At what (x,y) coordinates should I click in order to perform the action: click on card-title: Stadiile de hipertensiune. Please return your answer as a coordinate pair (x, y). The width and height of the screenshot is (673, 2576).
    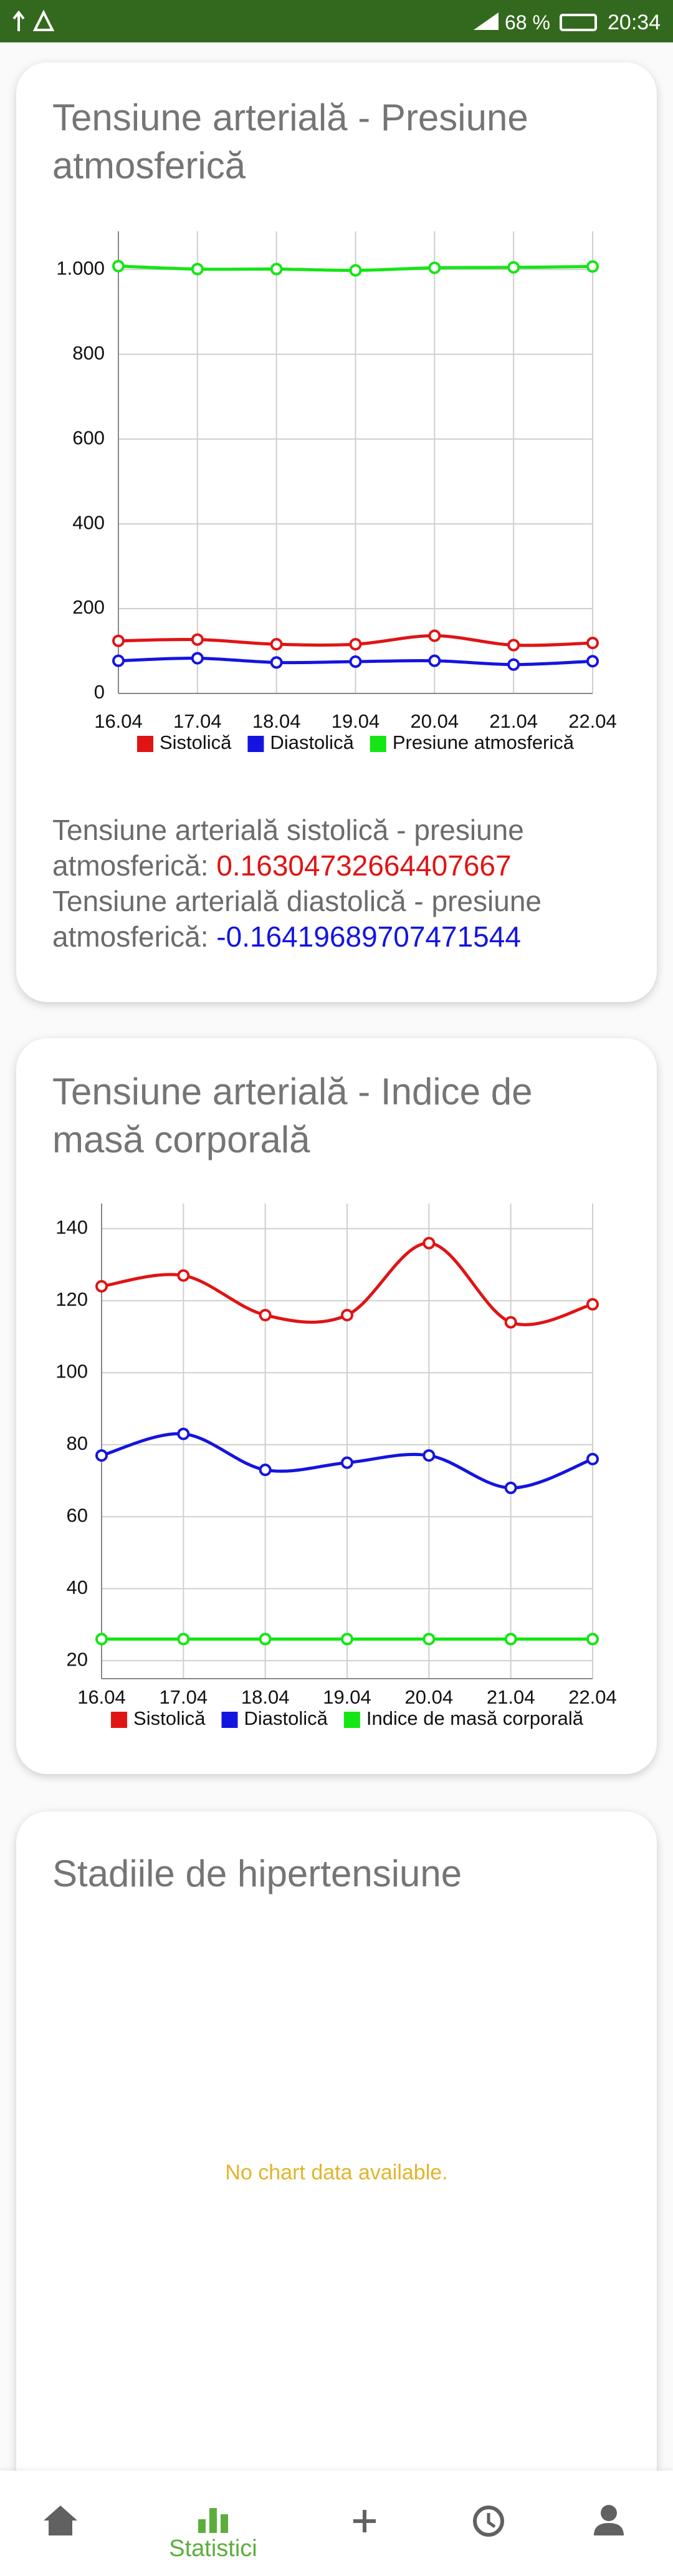
    Looking at the image, I should click on (257, 1873).